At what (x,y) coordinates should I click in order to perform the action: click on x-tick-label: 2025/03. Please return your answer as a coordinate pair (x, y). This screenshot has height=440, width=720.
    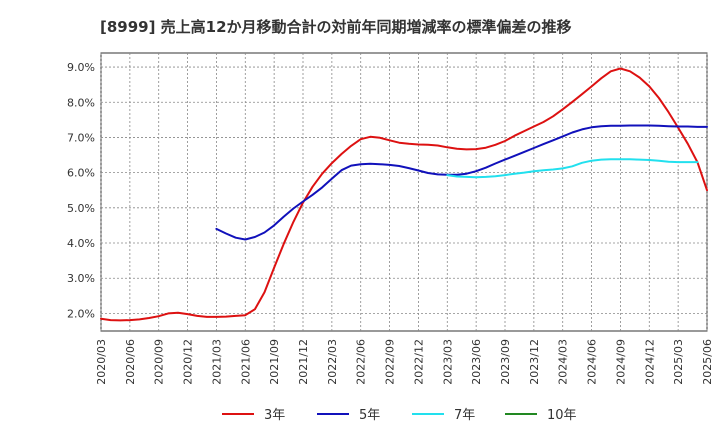
    Looking at the image, I should click on (678, 362).